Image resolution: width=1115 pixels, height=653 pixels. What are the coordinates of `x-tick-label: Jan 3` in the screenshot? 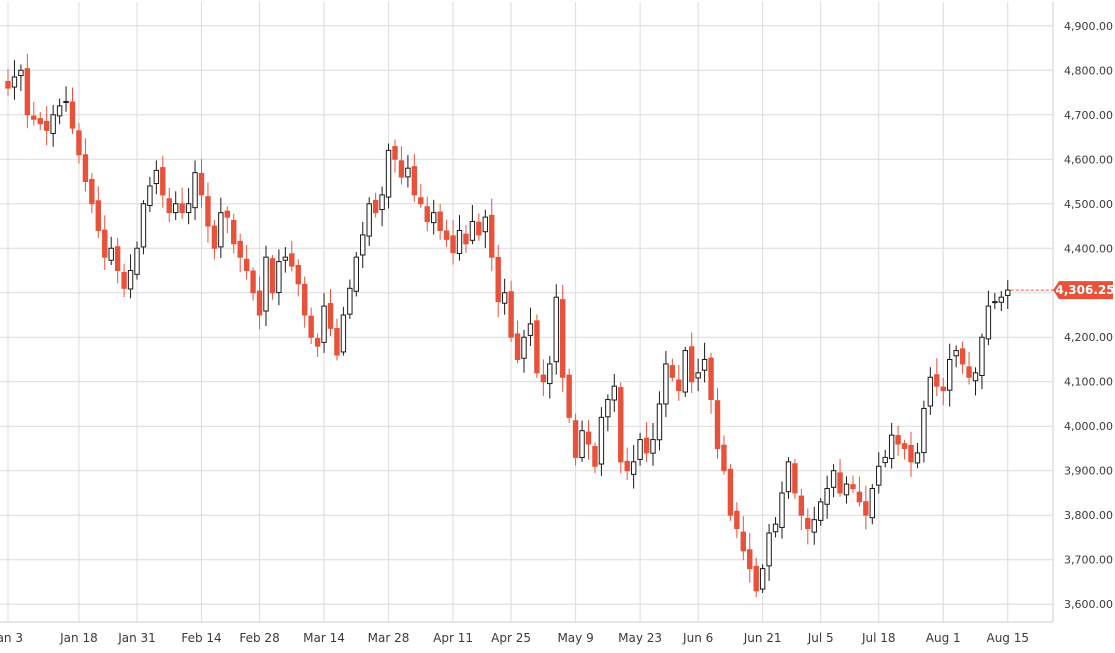 It's located at (11, 638).